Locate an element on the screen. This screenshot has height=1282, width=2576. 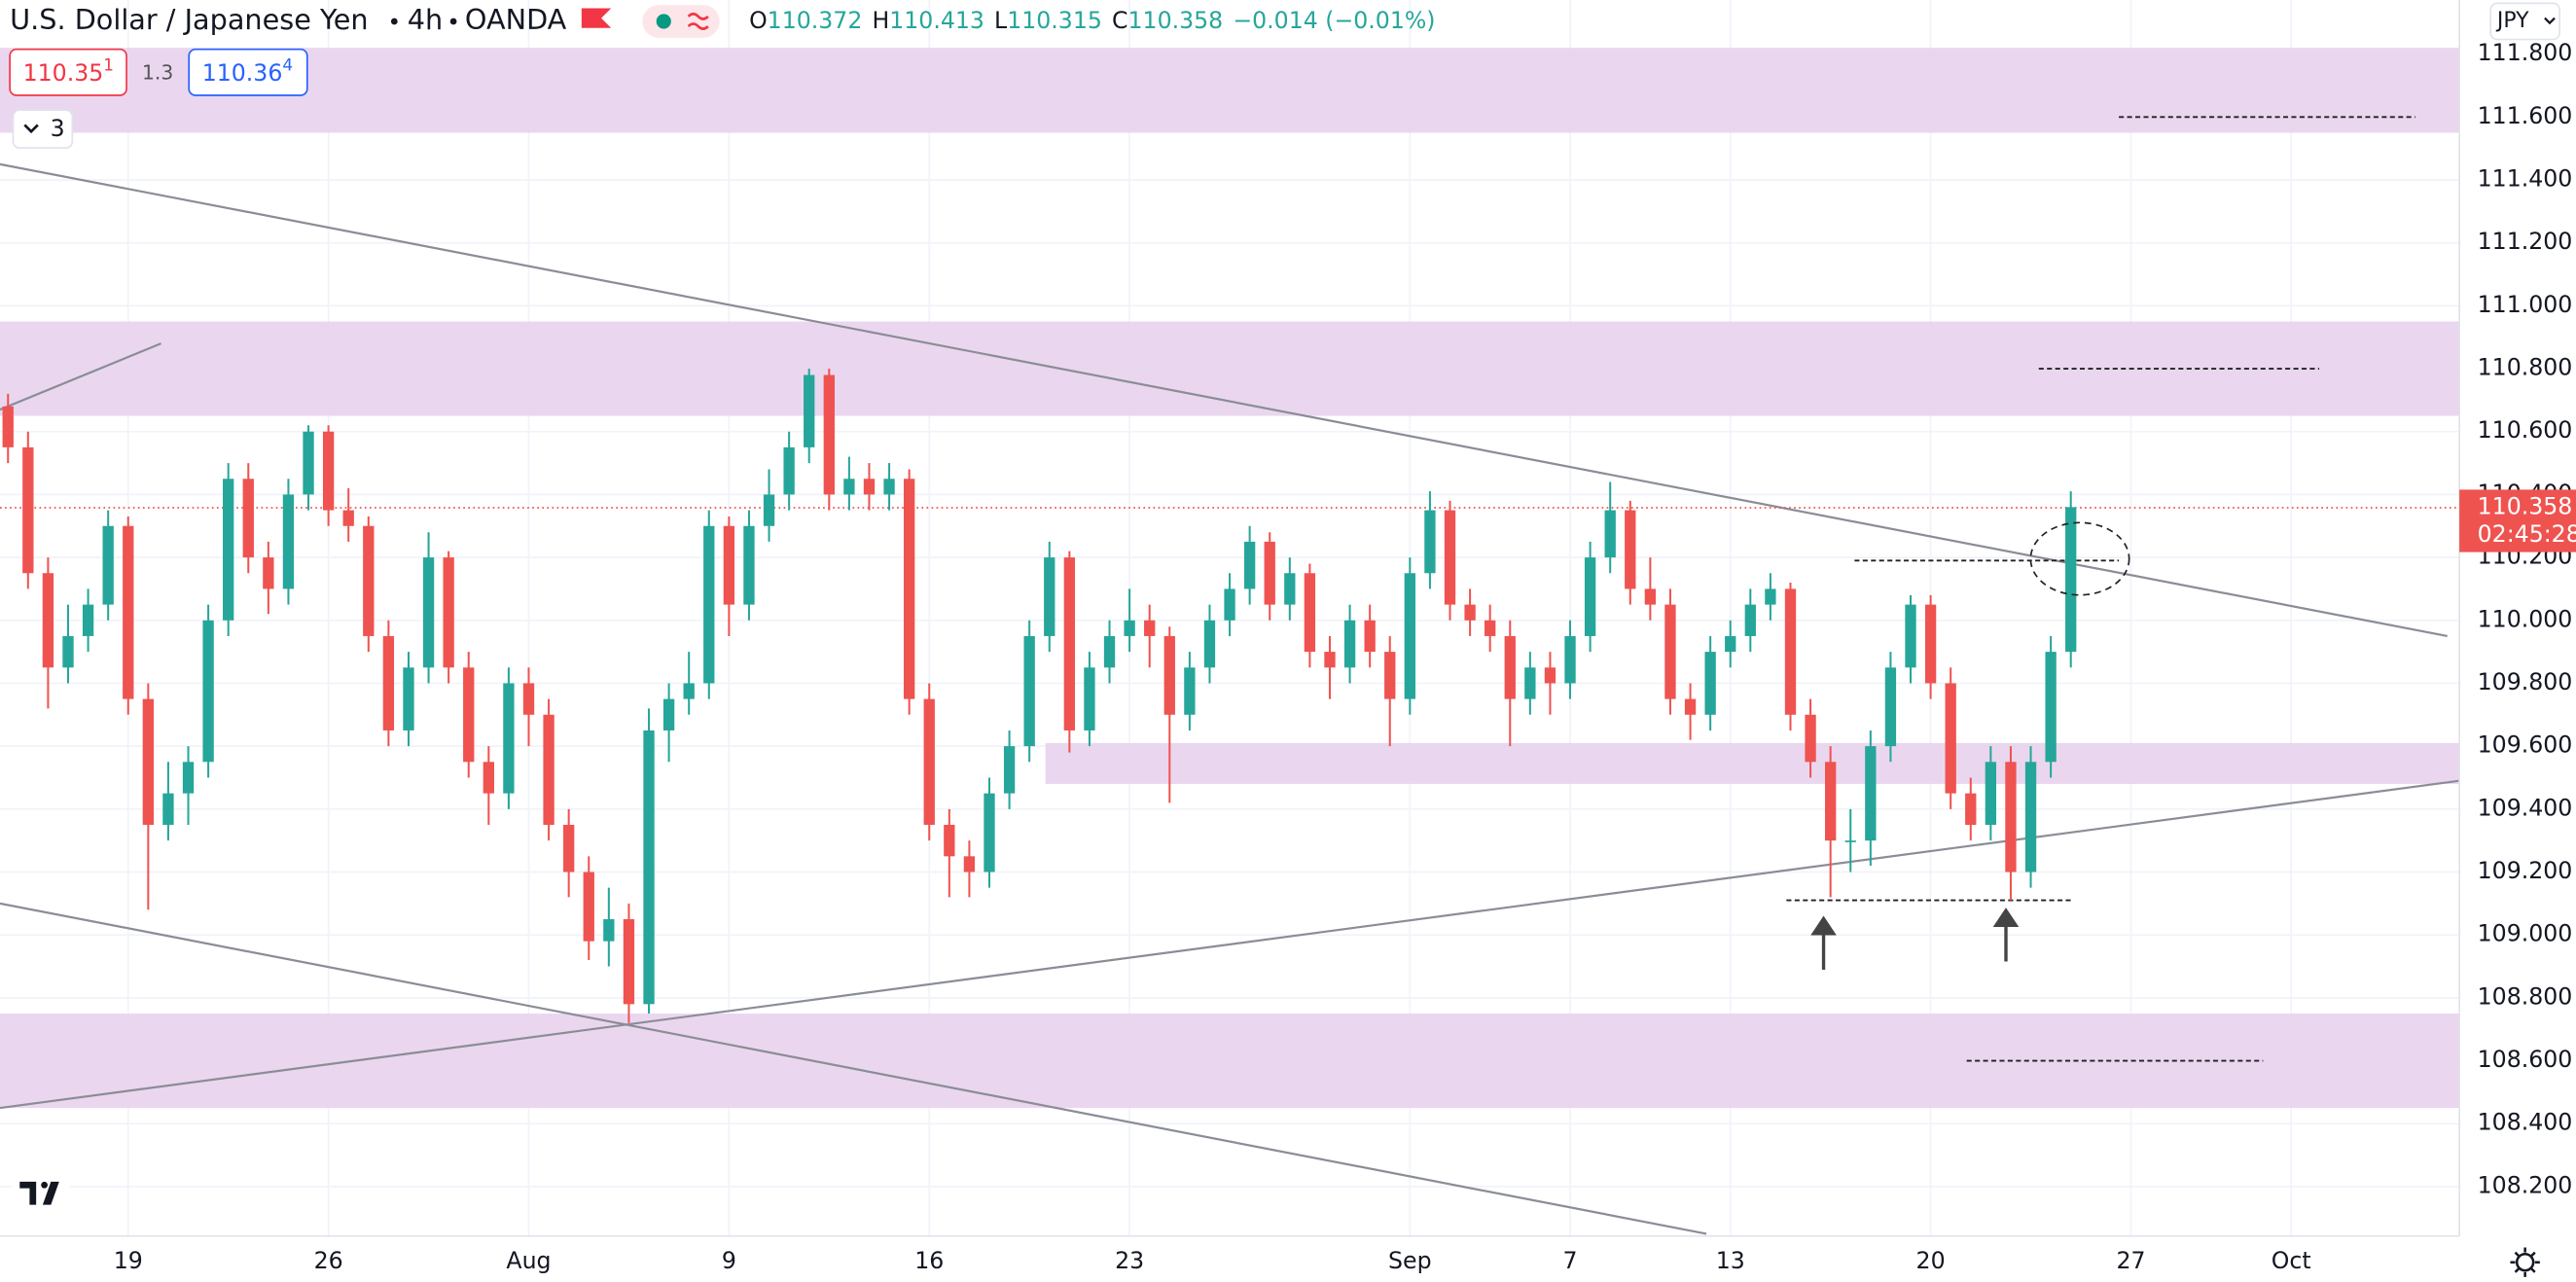
settings-icon is located at coordinates (2525, 1262).